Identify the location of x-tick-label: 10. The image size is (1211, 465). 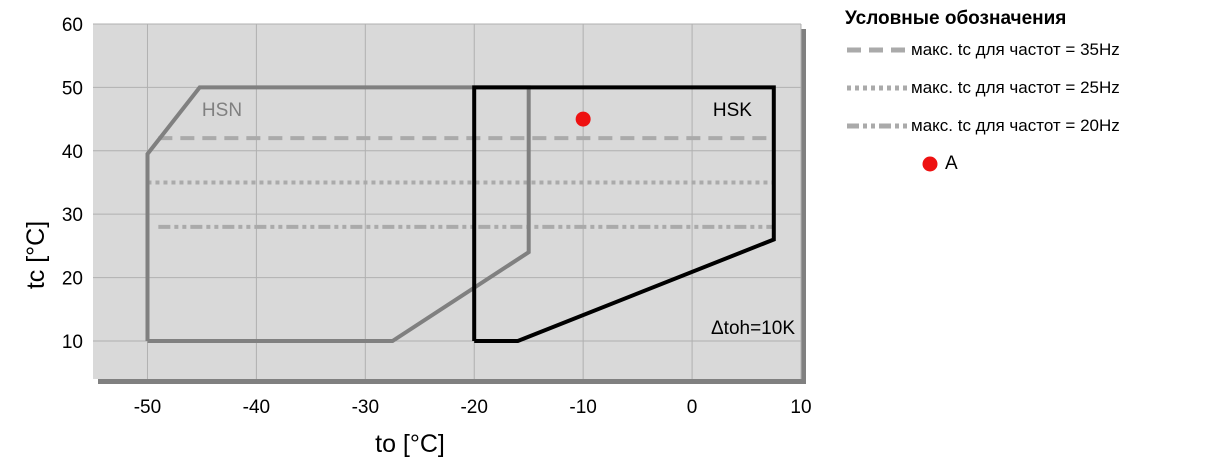
(800, 407).